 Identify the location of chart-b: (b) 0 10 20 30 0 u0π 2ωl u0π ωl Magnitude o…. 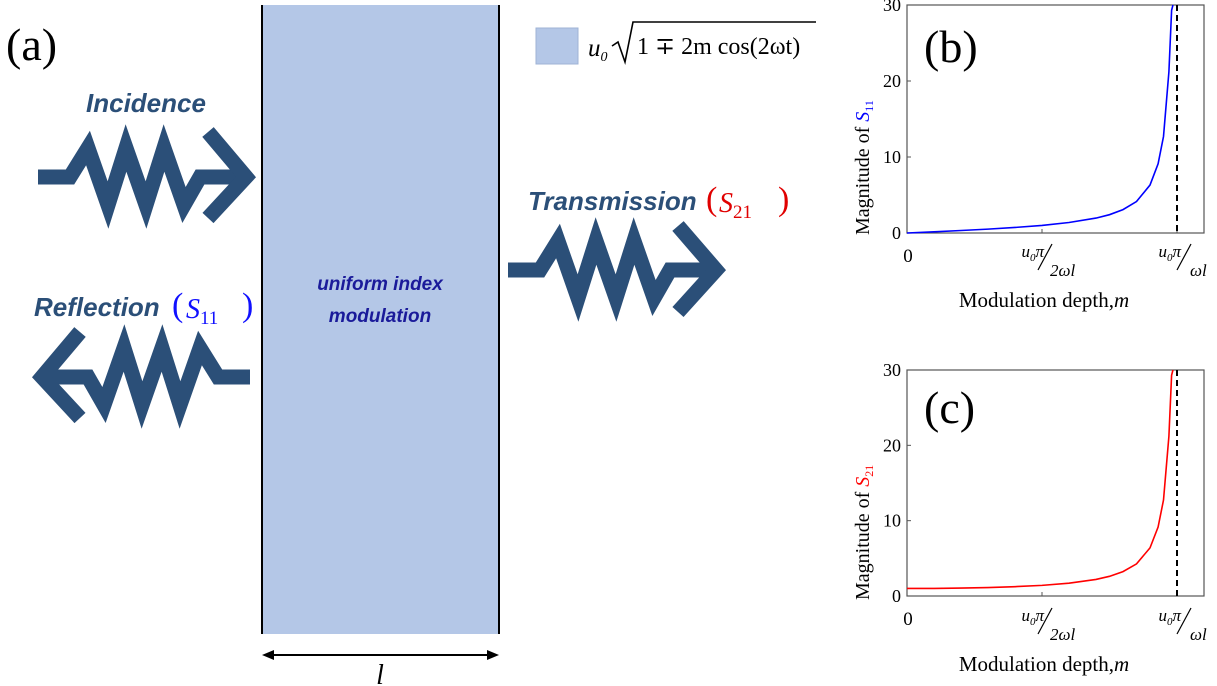
(1029, 156).